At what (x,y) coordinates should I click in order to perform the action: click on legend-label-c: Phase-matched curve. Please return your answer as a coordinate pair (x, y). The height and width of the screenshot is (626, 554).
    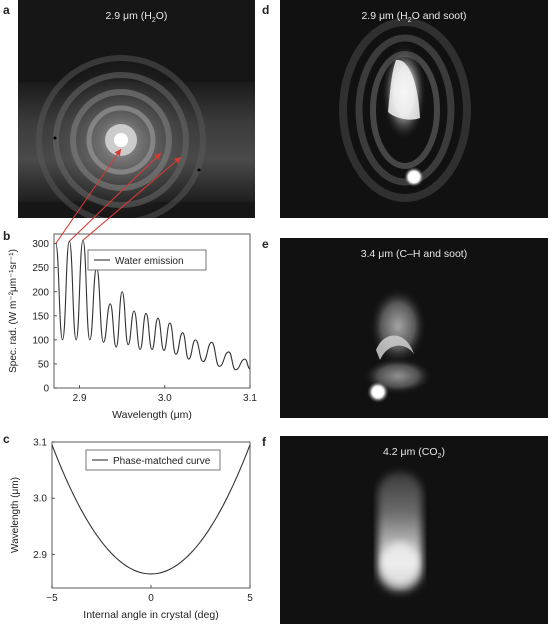
    Looking at the image, I should click on (162, 461).